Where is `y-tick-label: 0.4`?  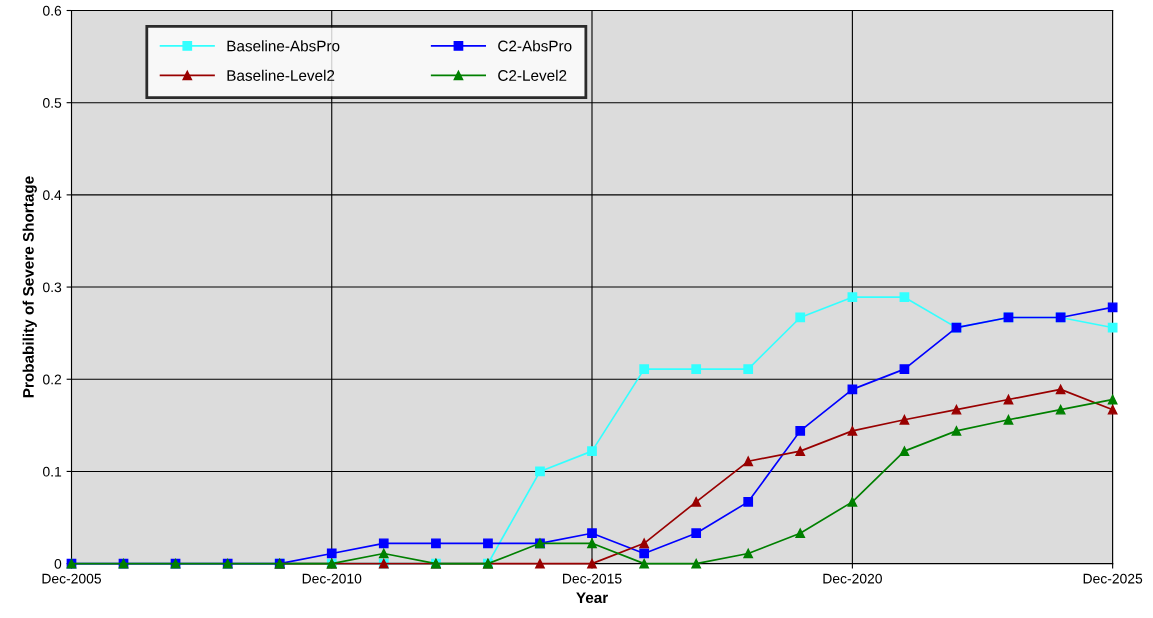 y-tick-label: 0.4 is located at coordinates (52, 195).